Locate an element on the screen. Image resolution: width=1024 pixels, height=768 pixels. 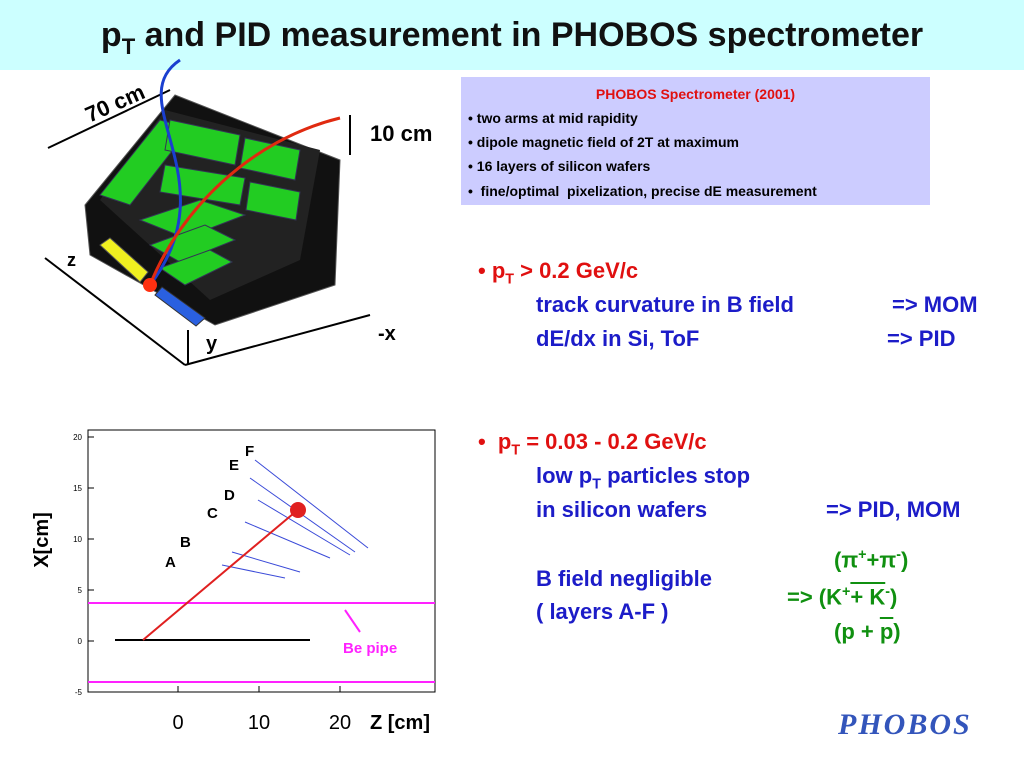
logo: PHOBOS is located at coordinates (905, 724).